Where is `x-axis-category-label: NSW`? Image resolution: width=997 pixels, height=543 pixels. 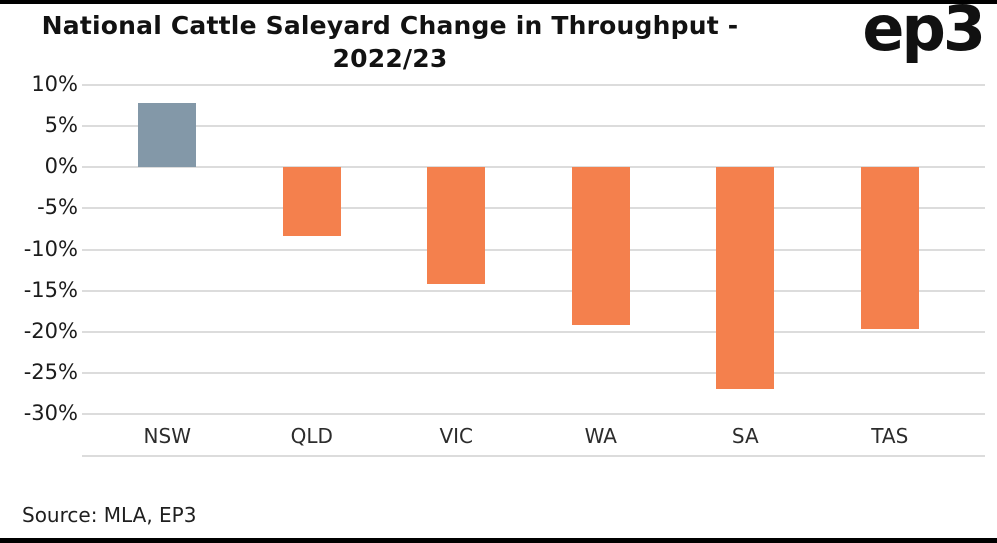 x-axis-category-label: NSW is located at coordinates (167, 436).